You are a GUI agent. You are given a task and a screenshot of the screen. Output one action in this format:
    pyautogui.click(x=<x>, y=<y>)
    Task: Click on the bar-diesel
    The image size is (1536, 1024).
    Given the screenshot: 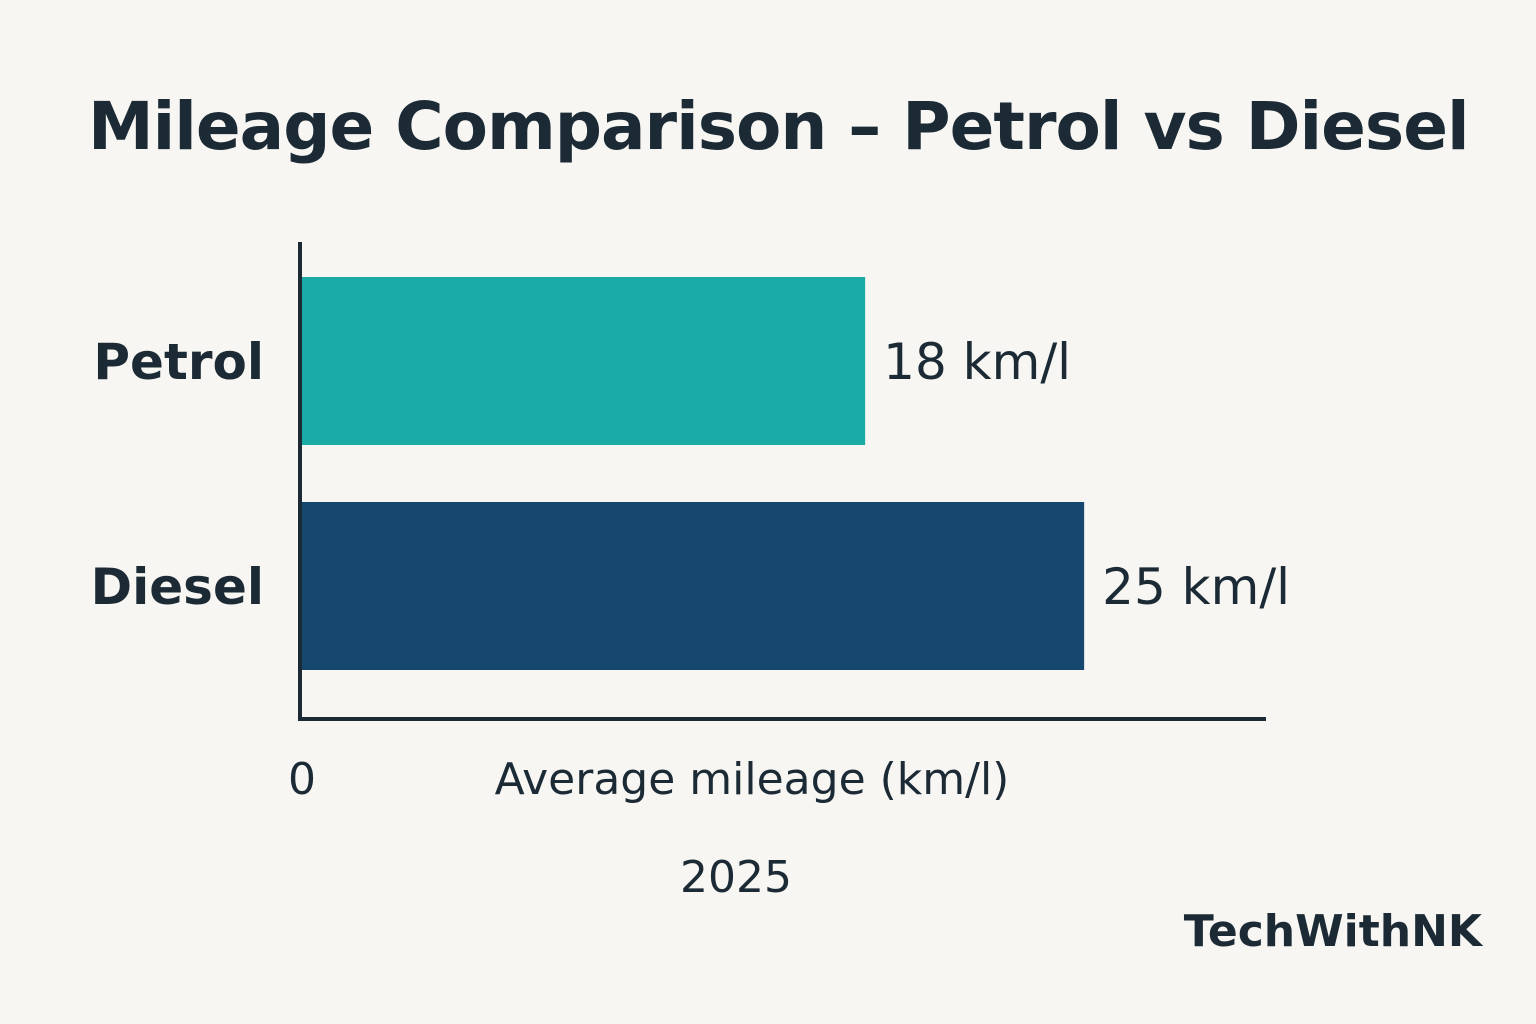 What is the action you would take?
    pyautogui.click(x=693, y=586)
    